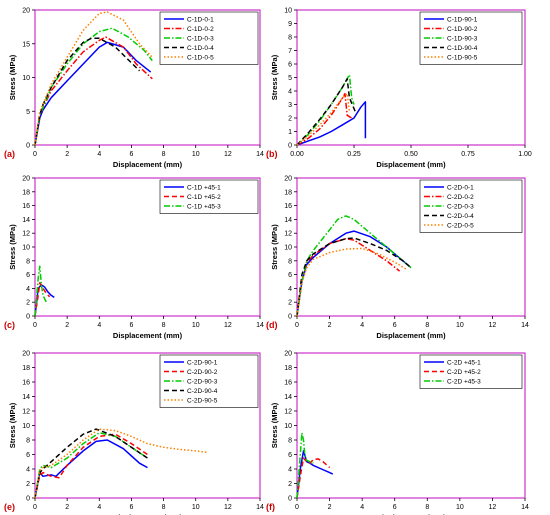 The width and height of the screenshot is (550, 515). What do you see at coordinates (200, 58) in the screenshot?
I see `legend-entry-label: C-1D-0-5` at bounding box center [200, 58].